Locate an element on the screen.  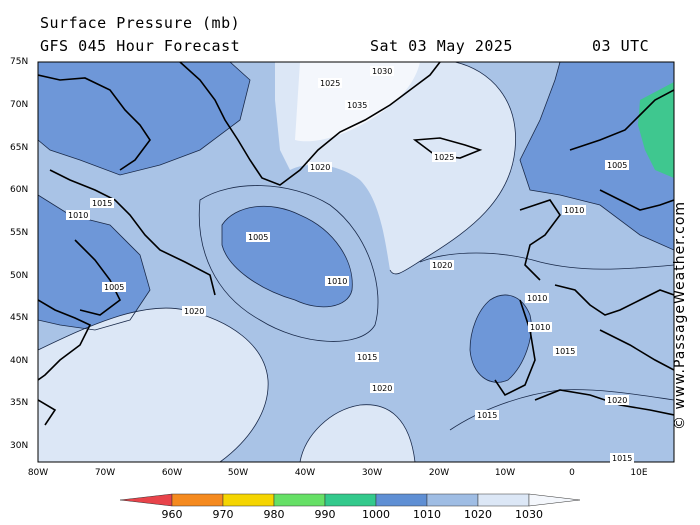
lon-label: 30W is located at coordinates (372, 473).